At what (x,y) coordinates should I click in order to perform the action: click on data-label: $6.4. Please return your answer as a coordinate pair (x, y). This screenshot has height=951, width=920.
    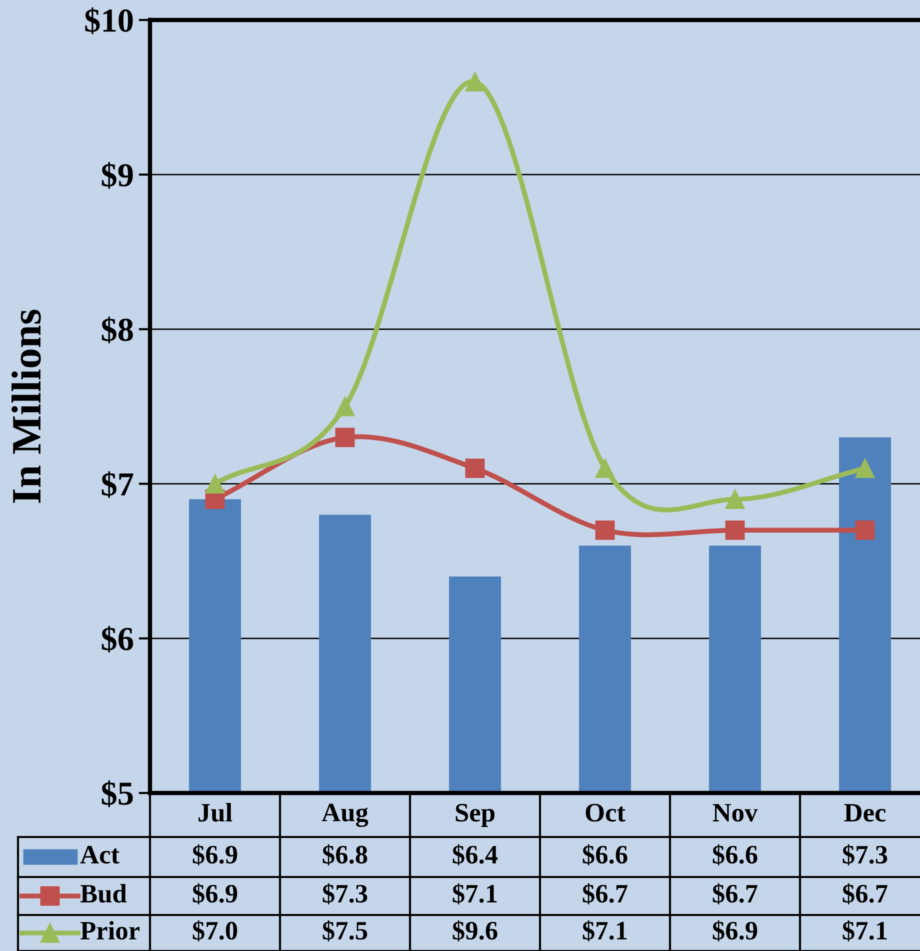
    Looking at the image, I should click on (475, 855).